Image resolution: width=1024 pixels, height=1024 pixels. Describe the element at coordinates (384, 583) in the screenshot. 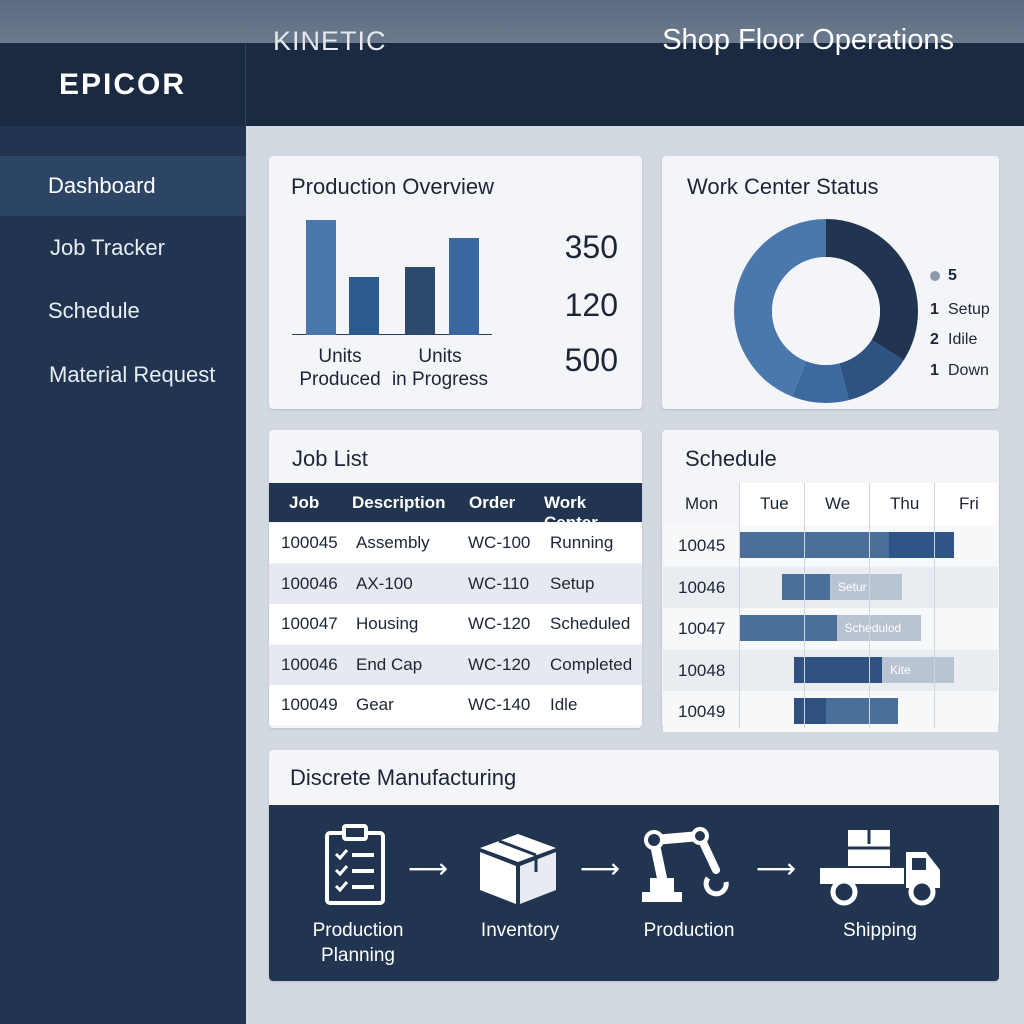

I see `table-cell: AX-100` at that location.